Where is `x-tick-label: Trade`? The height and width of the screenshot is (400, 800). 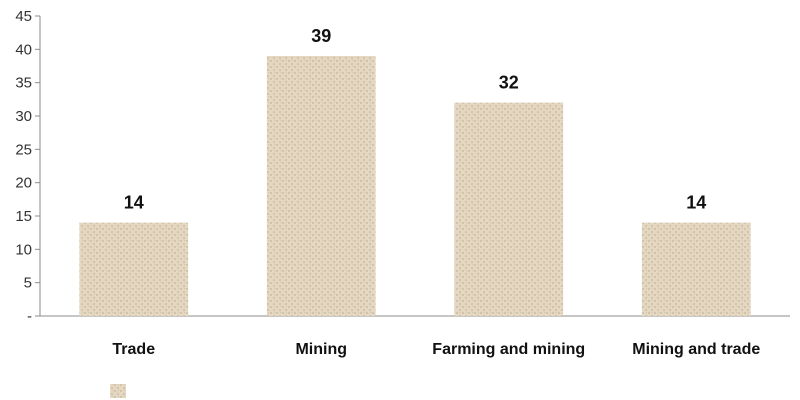 x-tick-label: Trade is located at coordinates (133, 349).